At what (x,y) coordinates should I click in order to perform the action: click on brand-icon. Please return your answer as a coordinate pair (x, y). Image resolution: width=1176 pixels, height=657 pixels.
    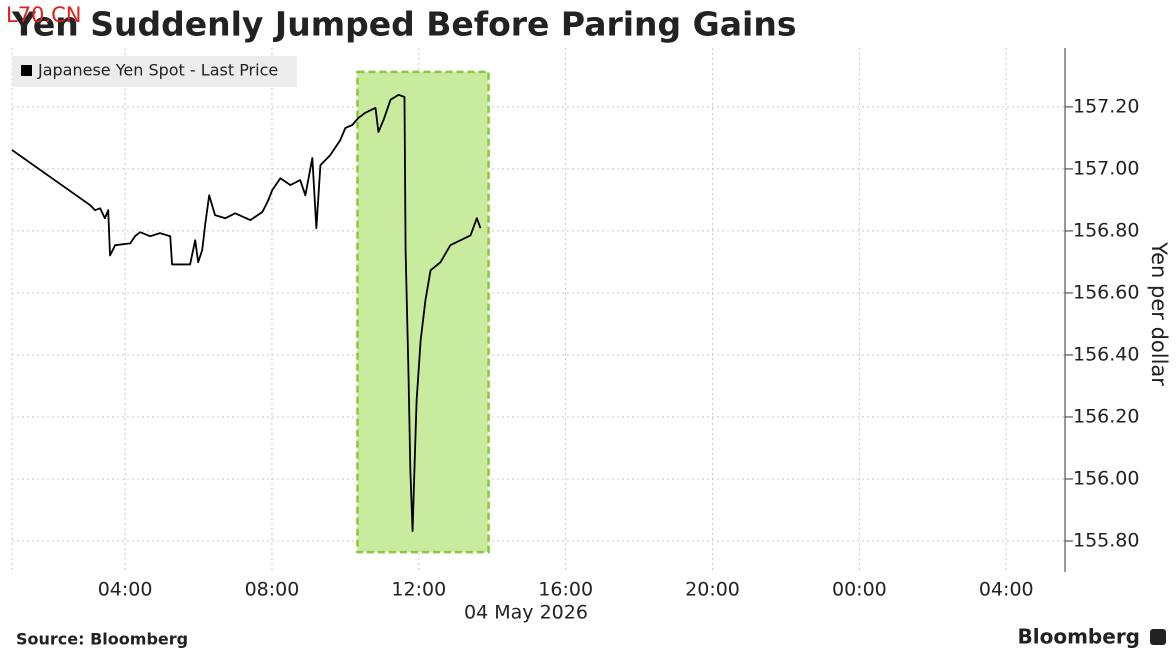
    Looking at the image, I should click on (1158, 637).